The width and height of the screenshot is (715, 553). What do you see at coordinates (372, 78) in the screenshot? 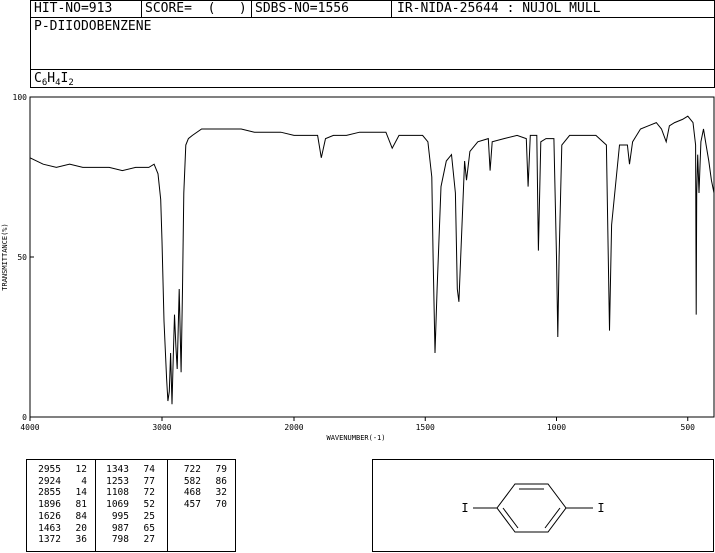
I see `formula-box: C6H4I2` at bounding box center [372, 78].